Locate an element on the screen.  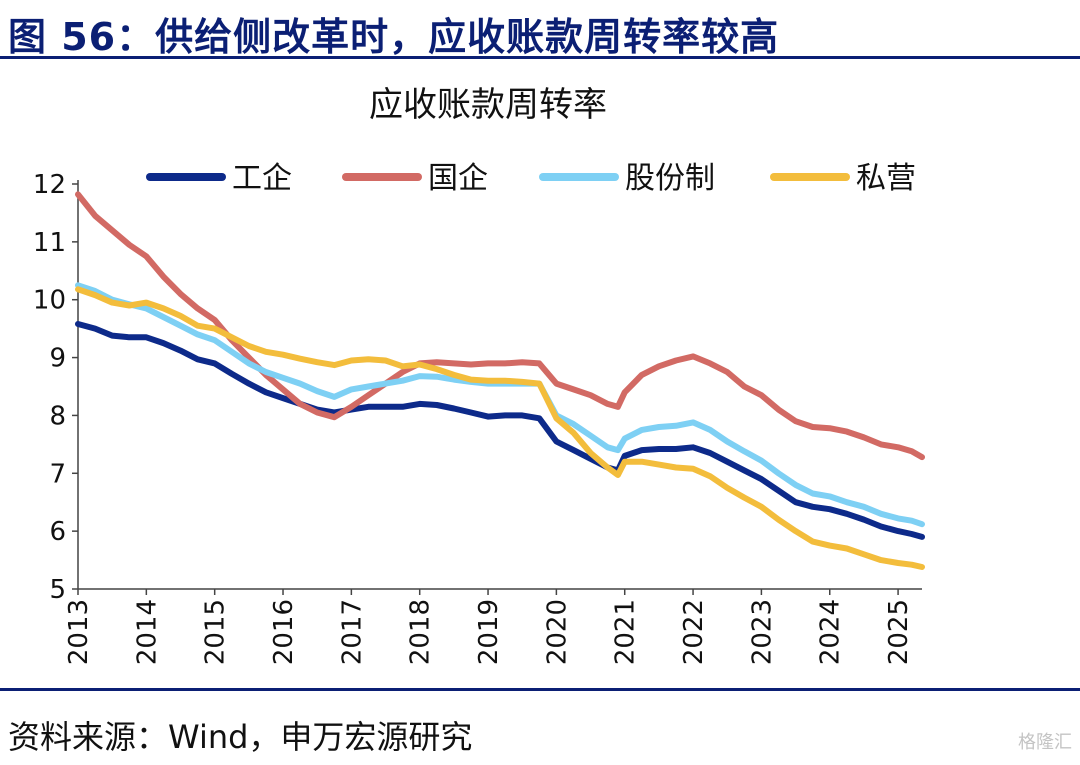
y-tick-label: 12 is located at coordinates (49, 185).